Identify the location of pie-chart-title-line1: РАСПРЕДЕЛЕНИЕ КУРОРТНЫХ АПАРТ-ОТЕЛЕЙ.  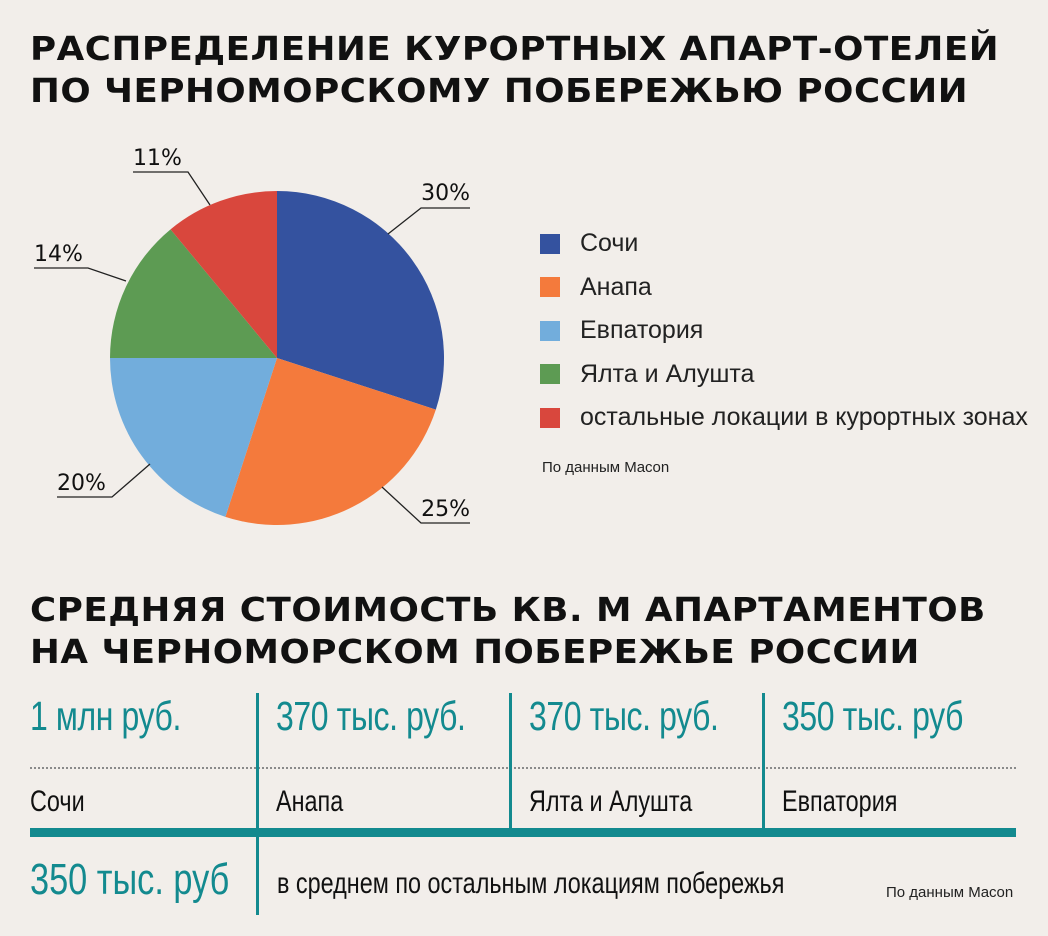
(515, 48).